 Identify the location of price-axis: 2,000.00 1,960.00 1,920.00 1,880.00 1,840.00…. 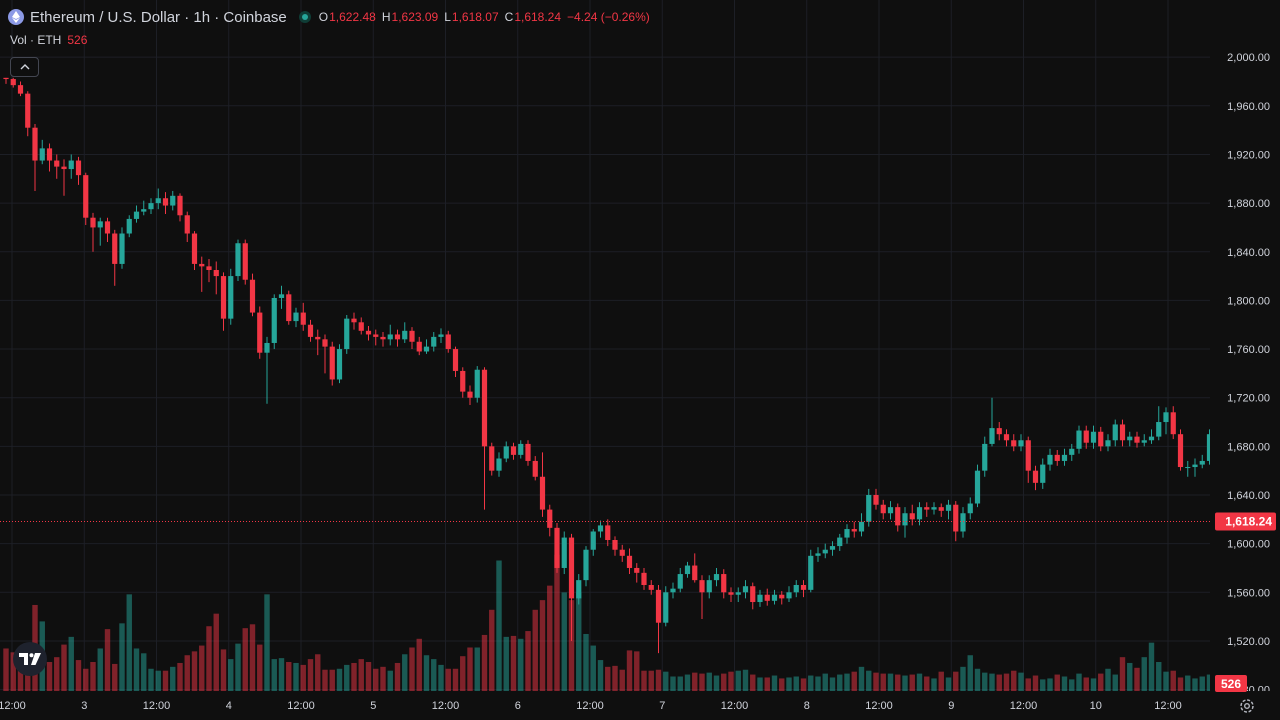
(1245, 348).